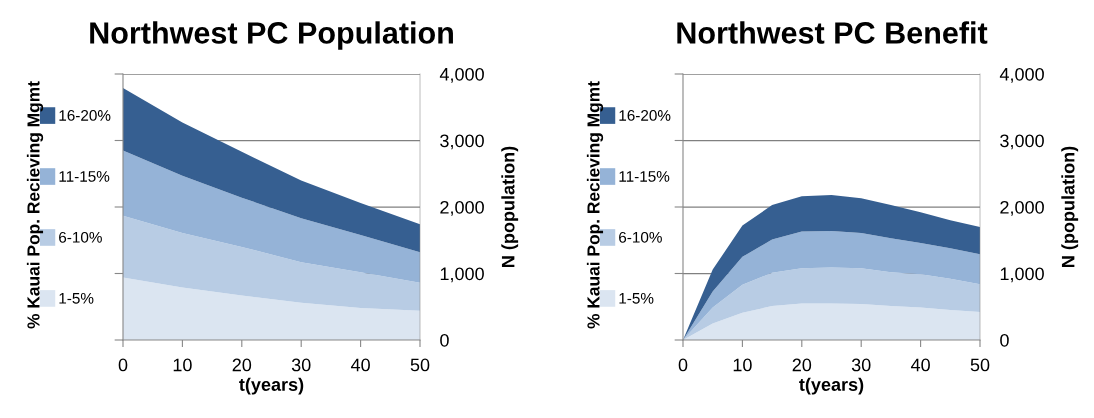 The width and height of the screenshot is (1094, 418). I want to click on chart-title: Northwest PC Population, so click(271, 35).